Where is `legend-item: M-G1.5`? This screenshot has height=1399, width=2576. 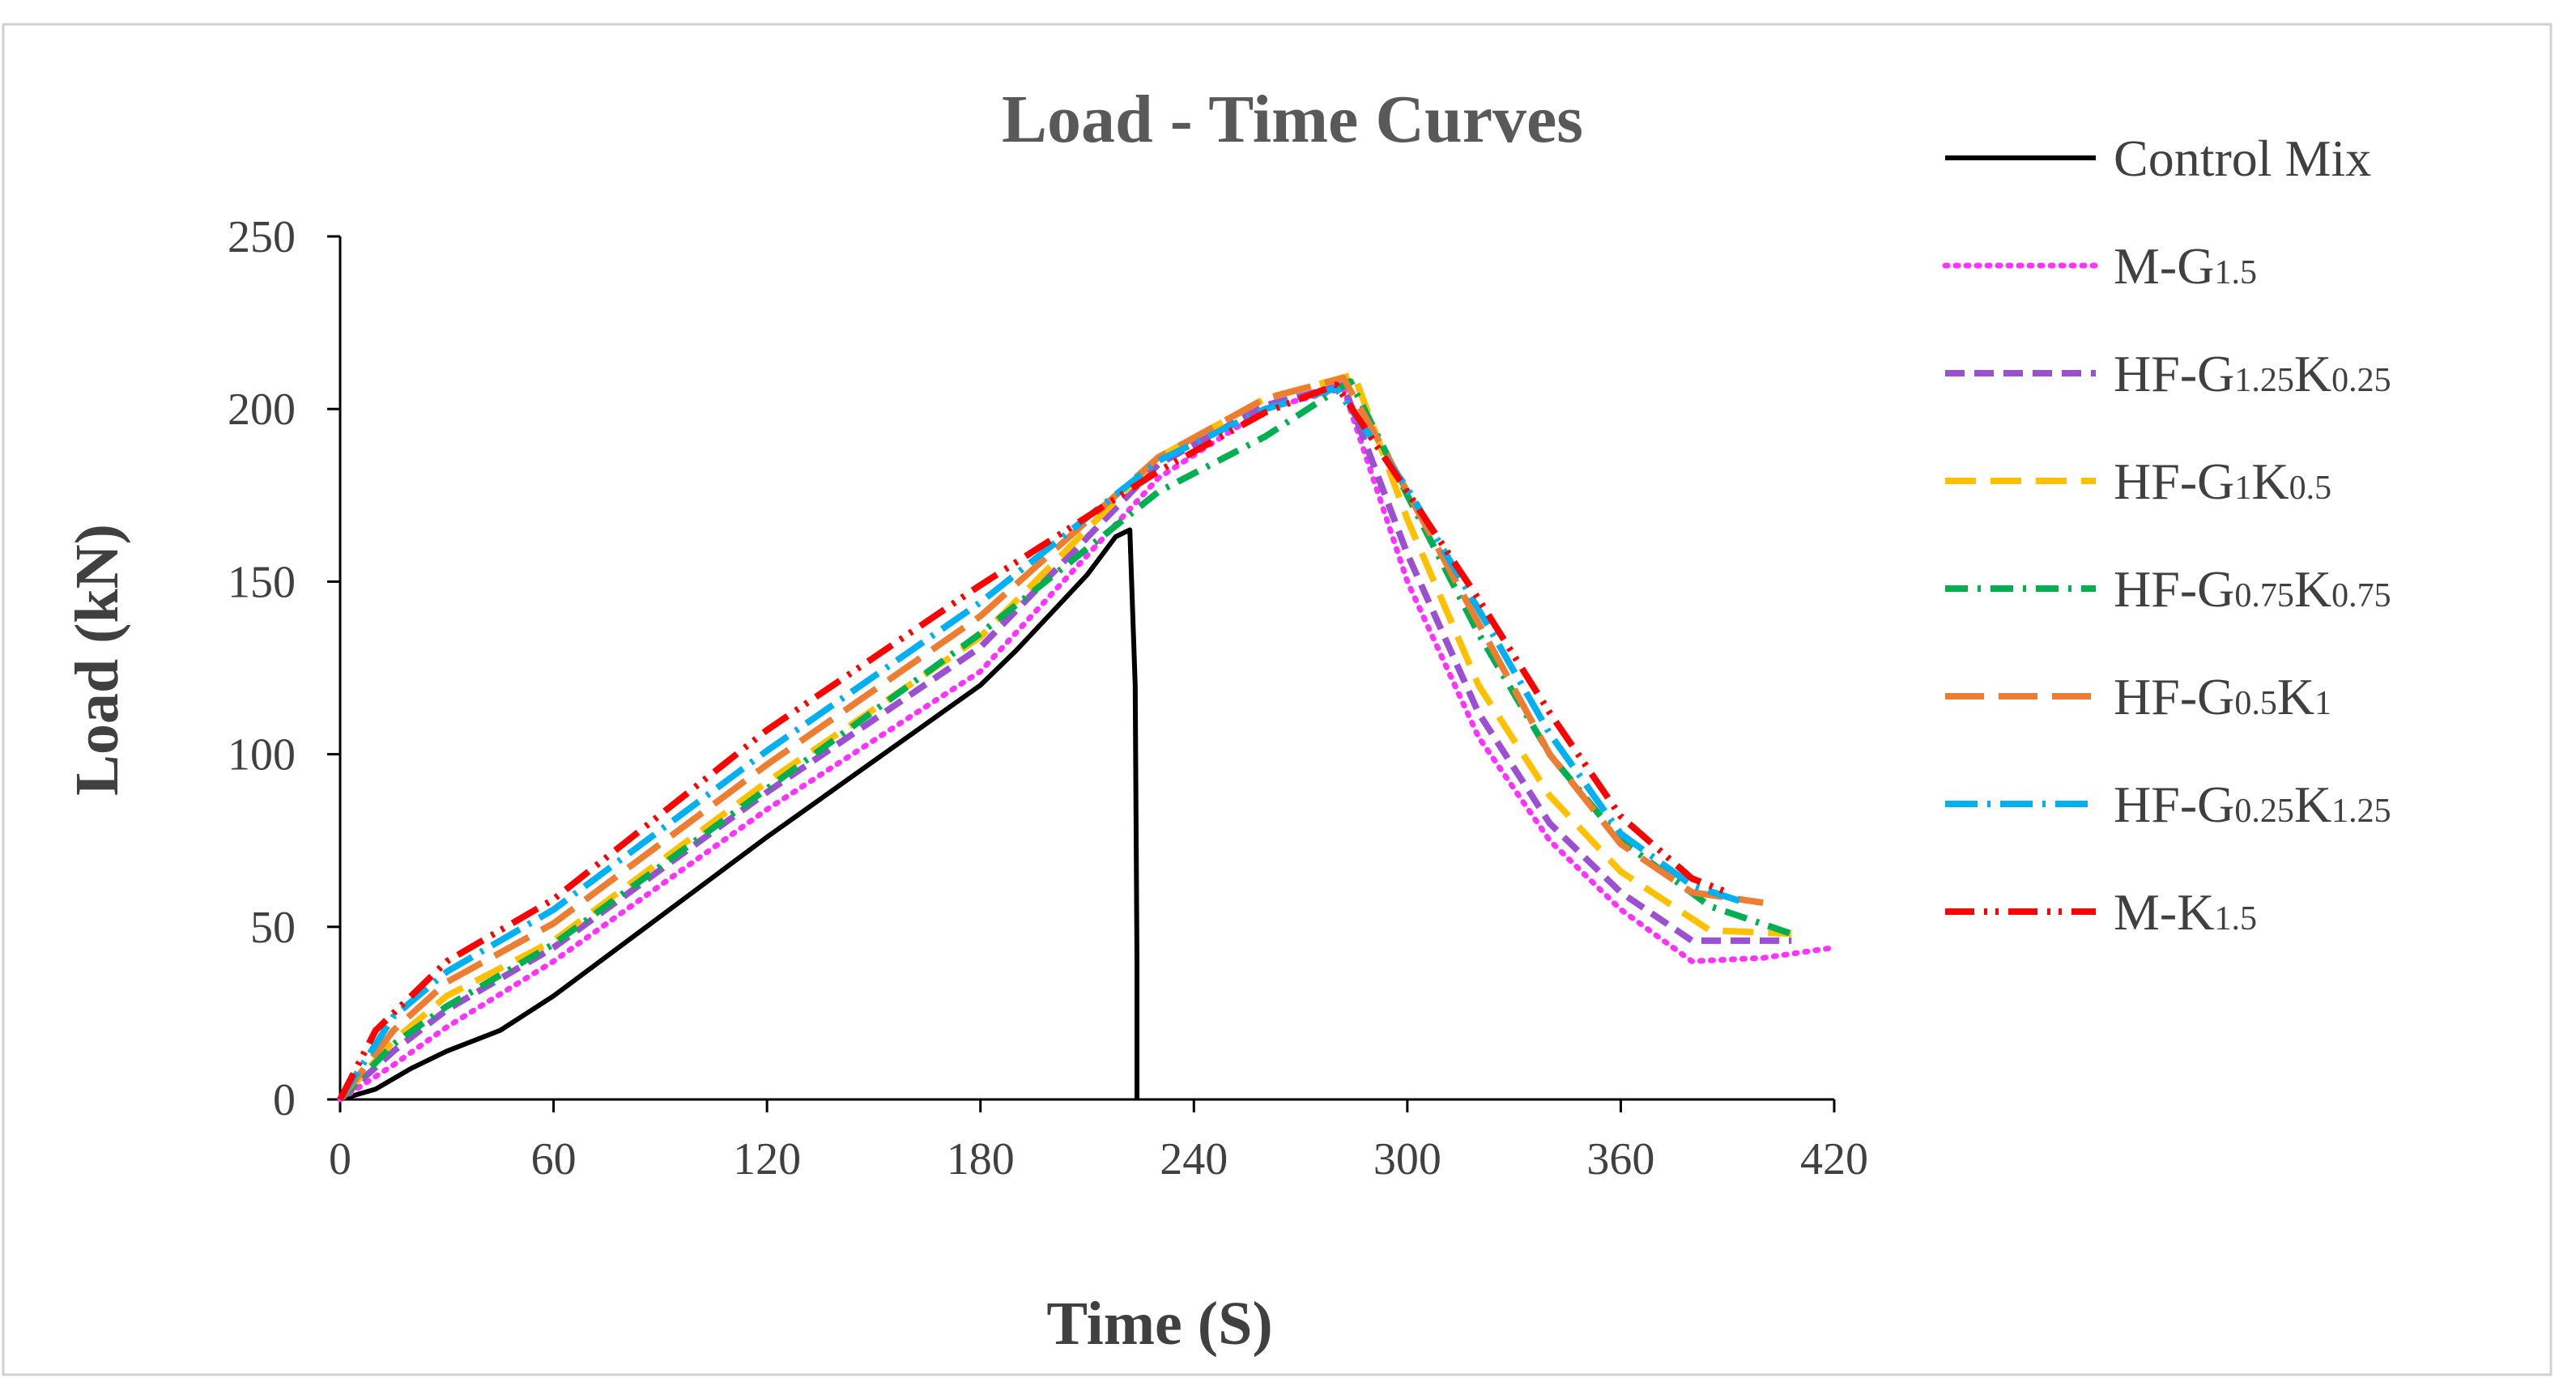
legend-item: M-G1.5 is located at coordinates (2099, 266).